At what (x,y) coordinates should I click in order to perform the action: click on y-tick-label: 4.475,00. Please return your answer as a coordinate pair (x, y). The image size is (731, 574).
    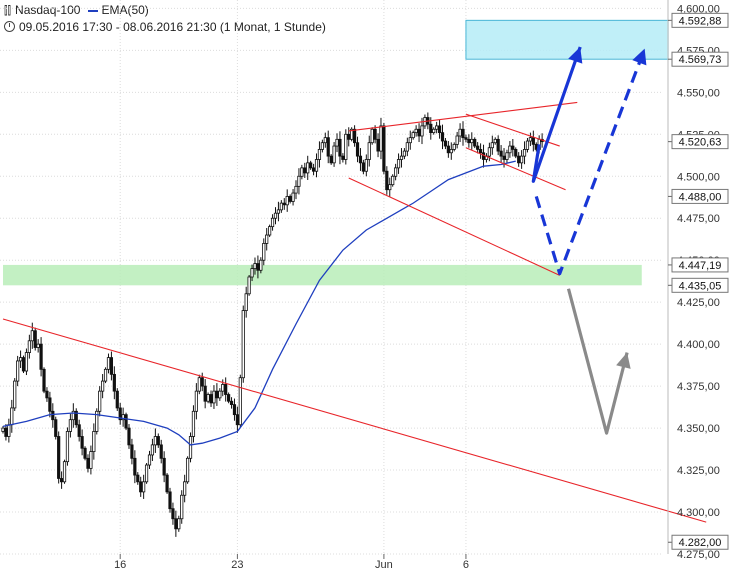
    Looking at the image, I should click on (698, 219).